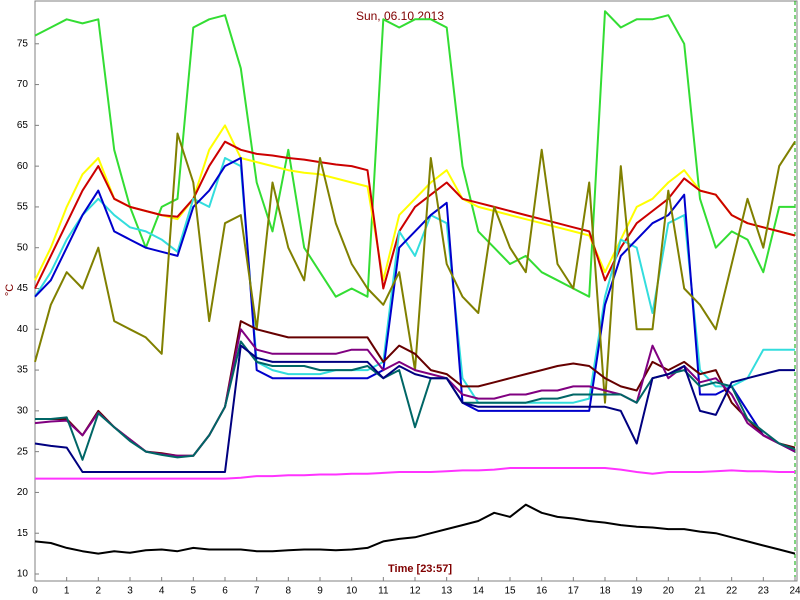 The width and height of the screenshot is (800, 600). Describe the element at coordinates (23, 247) in the screenshot. I see `y-tick-label: 50` at that location.